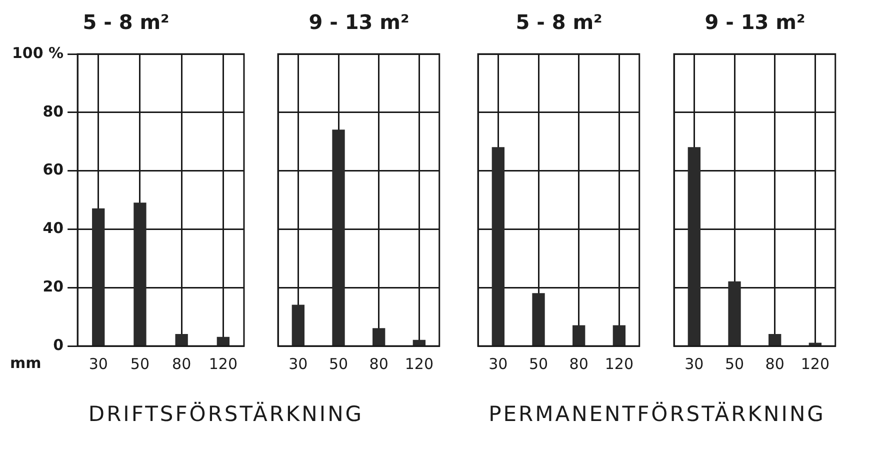  I want to click on y-tick-label: 40, so click(53, 228).